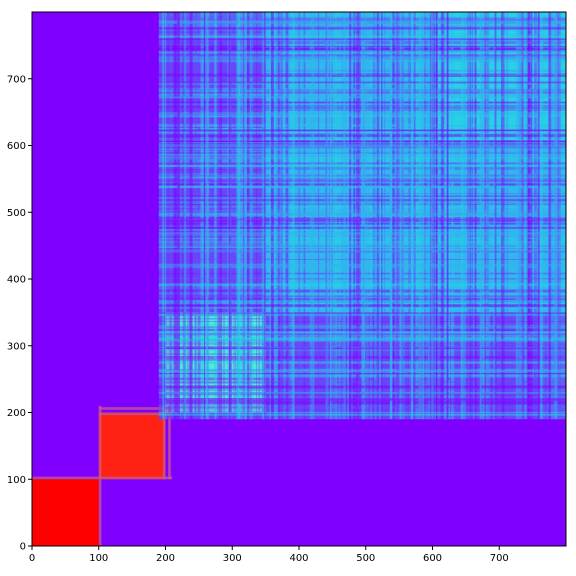 This screenshot has height=576, width=576. Describe the element at coordinates (16, 280) in the screenshot. I see `y-tick-label: 400` at that location.